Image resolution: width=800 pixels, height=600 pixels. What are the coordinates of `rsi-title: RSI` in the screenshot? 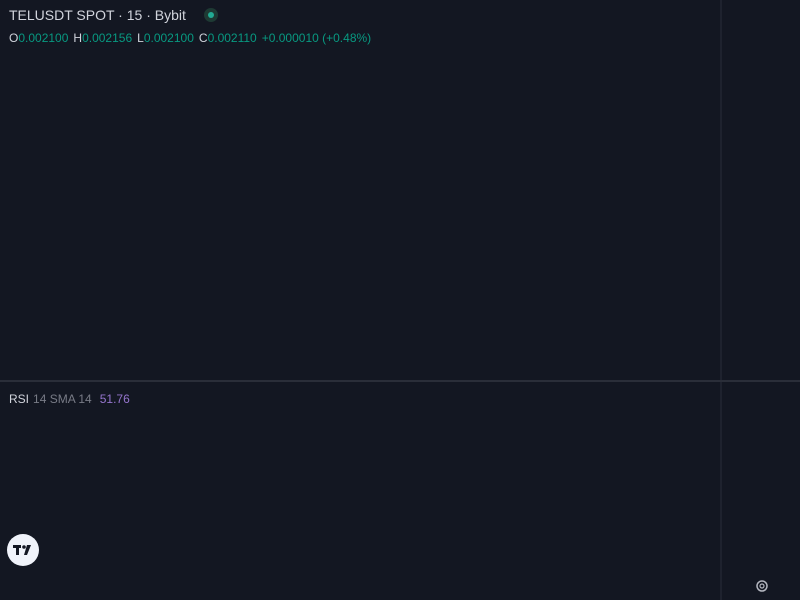 It's located at (19, 399).